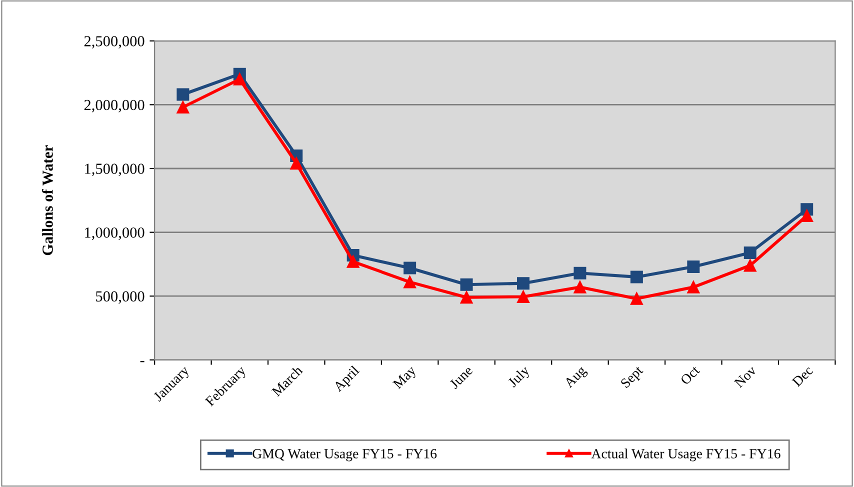  I want to click on x-tick-label: July, so click(519, 377).